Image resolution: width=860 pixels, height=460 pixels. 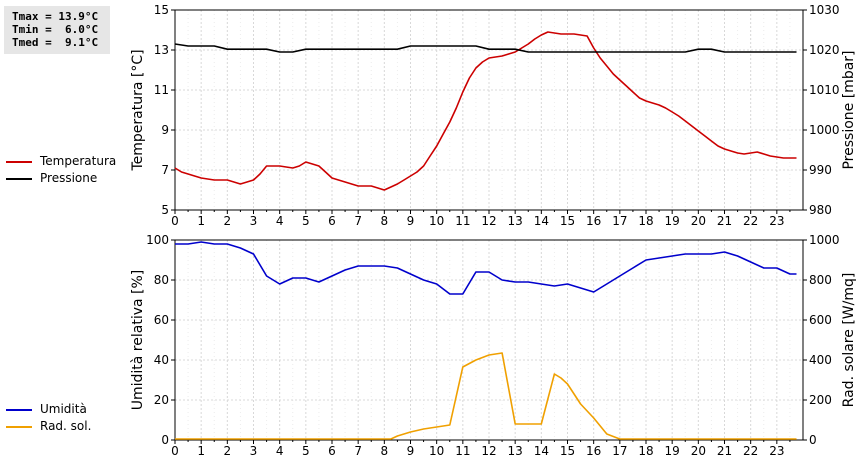 I want to click on chart1-x-tick-label: 0, so click(x=175, y=221).